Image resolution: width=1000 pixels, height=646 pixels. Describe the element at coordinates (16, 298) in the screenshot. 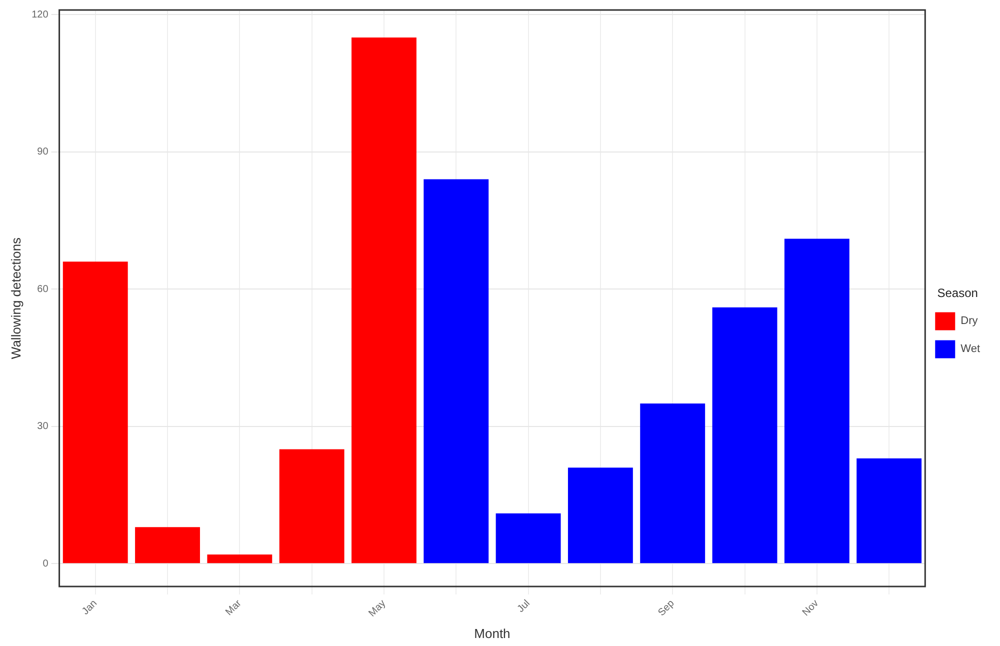

I see `y-axis-title: Wallowing detections` at that location.